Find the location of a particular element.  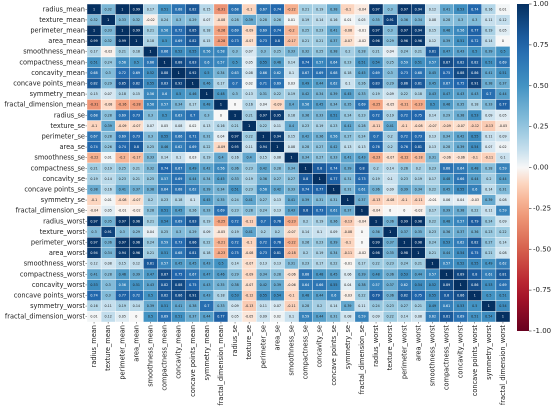

cell-value-label: 0.17 is located at coordinates (93, 52).